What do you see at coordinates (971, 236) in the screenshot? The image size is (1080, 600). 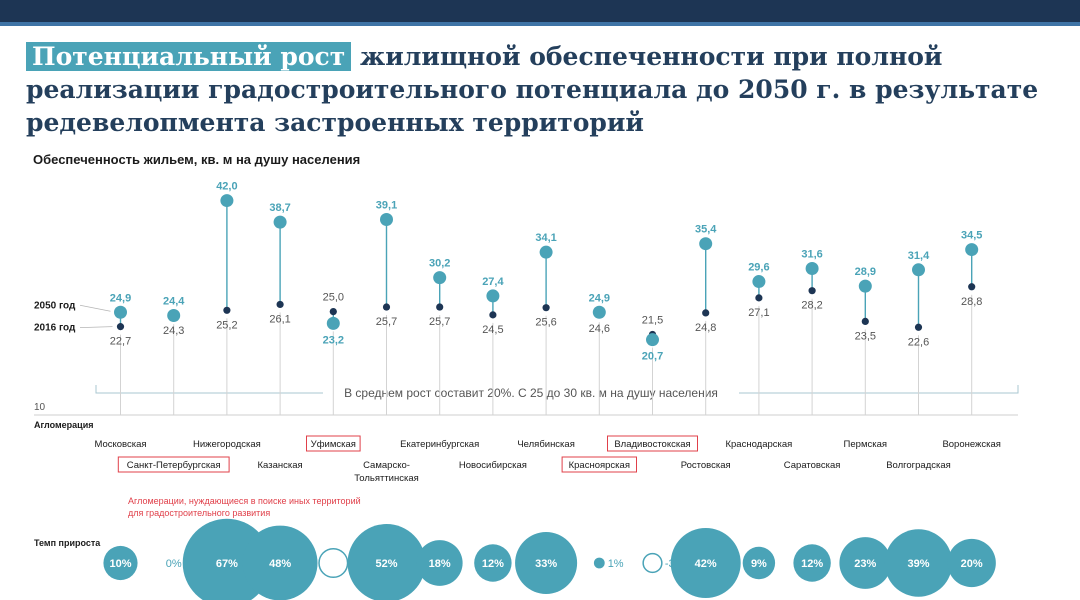 I see `label-2050: 34,5` at bounding box center [971, 236].